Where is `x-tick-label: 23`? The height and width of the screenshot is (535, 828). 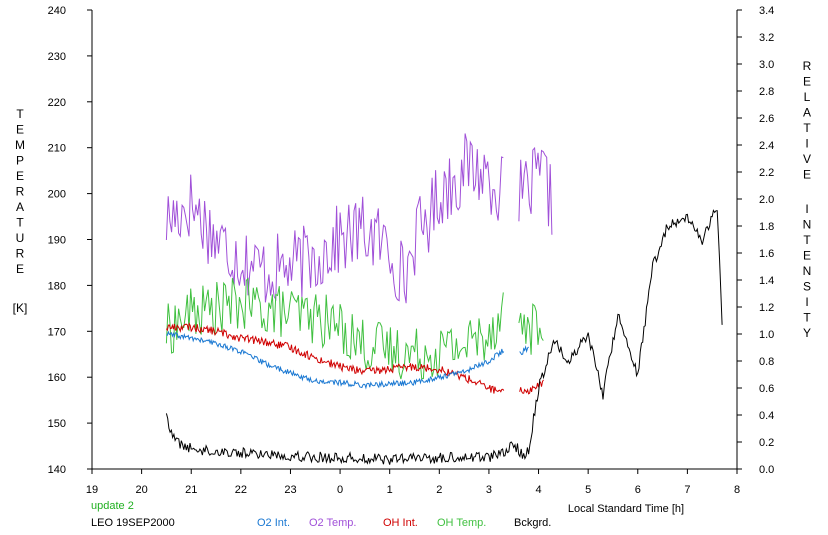 x-tick-label: 23 is located at coordinates (290, 490).